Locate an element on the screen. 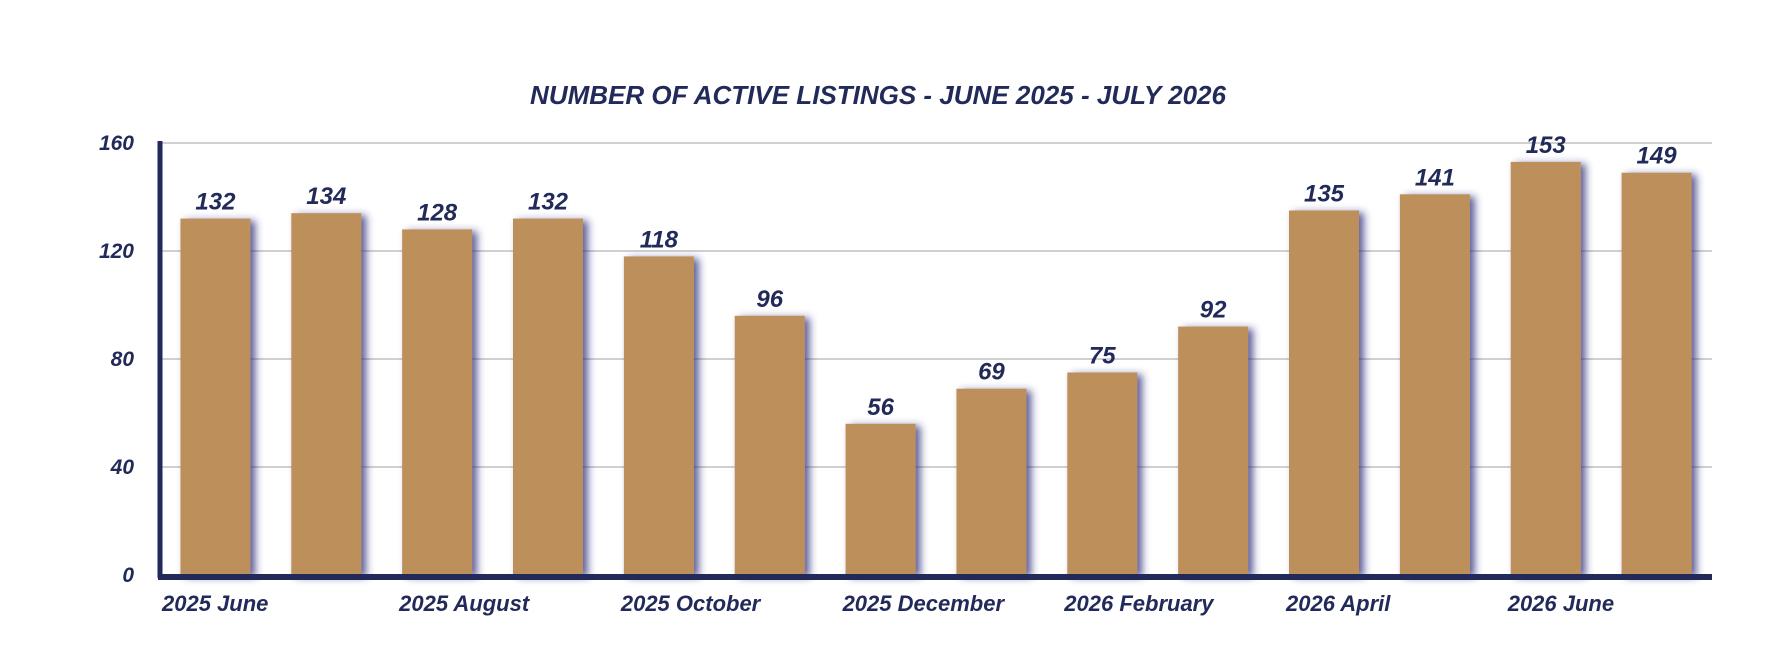  y-tick-label: 40 is located at coordinates (122, 467).